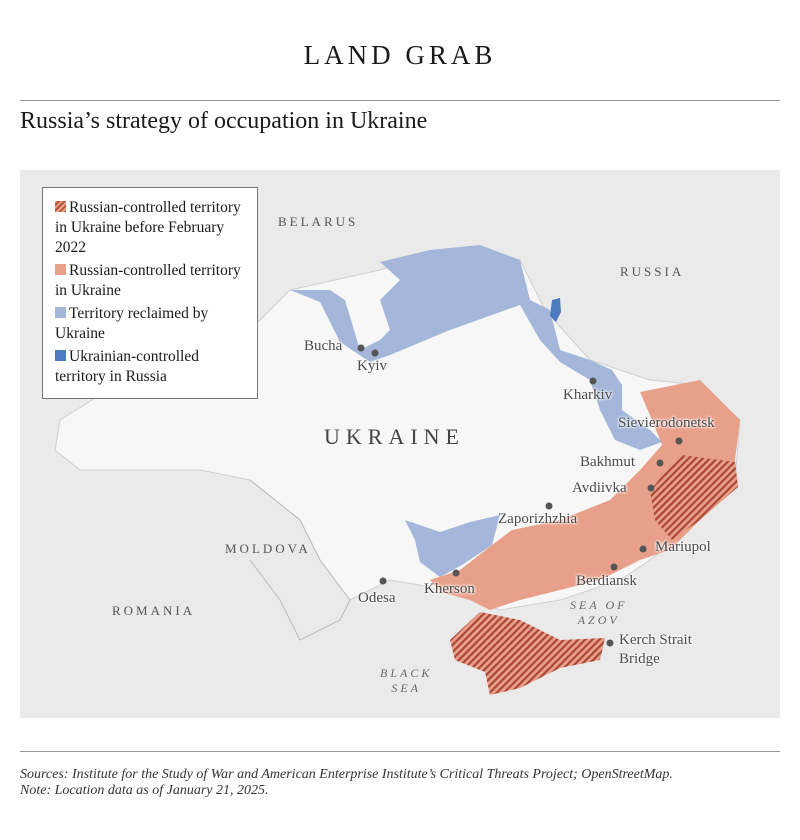 The image size is (800, 840). Describe the element at coordinates (148, 280) in the screenshot. I see `legend-label: Russian-controlled territory in Ukraine` at that location.